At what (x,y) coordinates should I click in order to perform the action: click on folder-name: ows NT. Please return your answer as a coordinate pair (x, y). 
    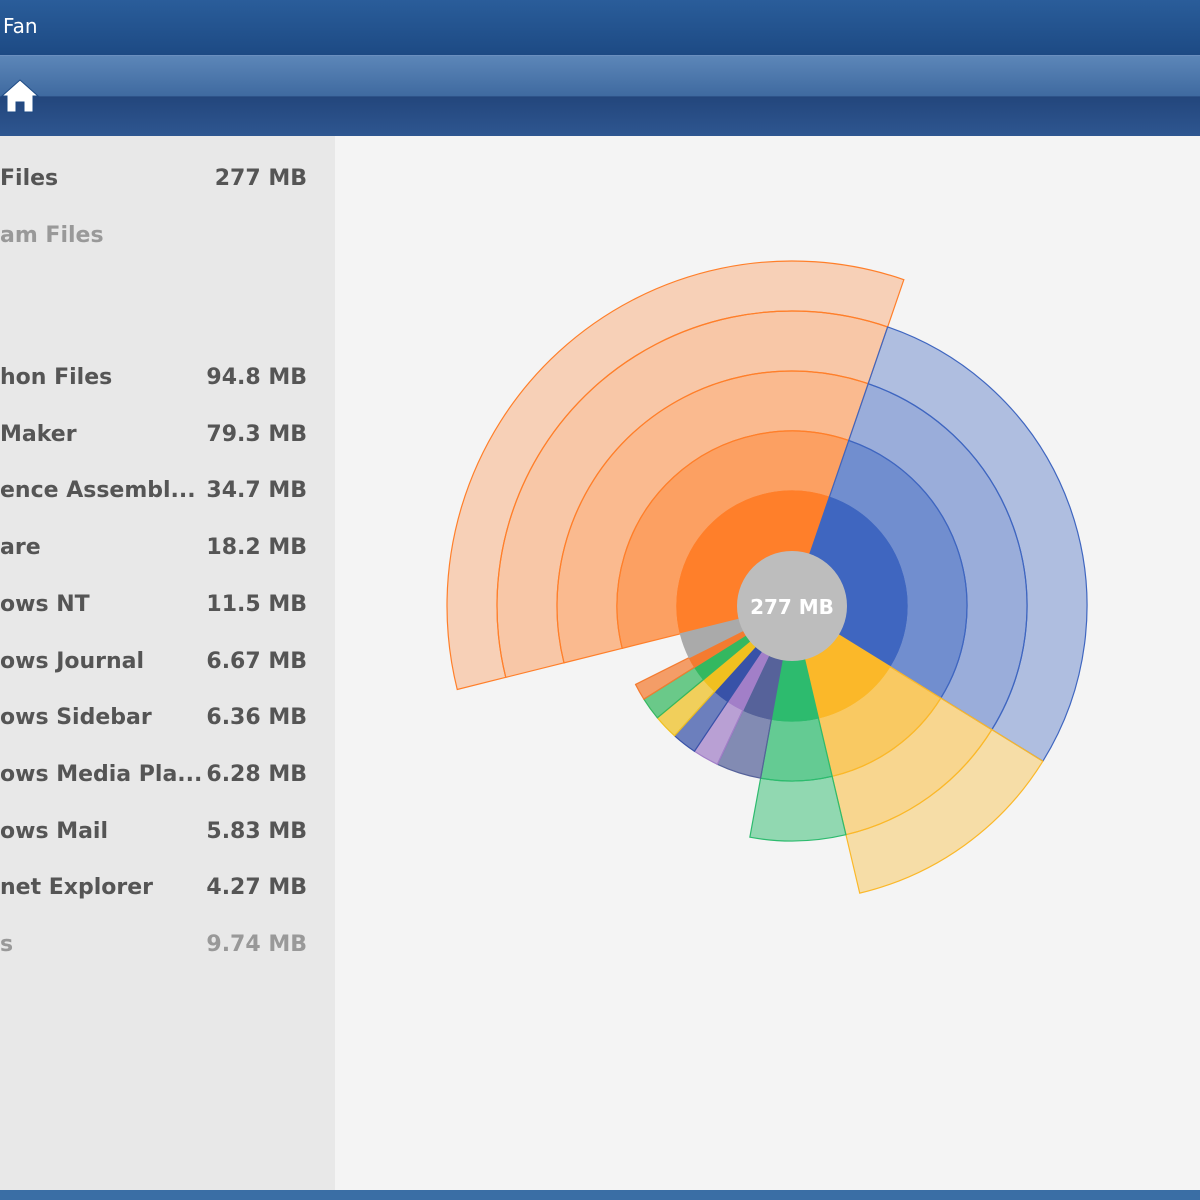
    Looking at the image, I should click on (45, 604).